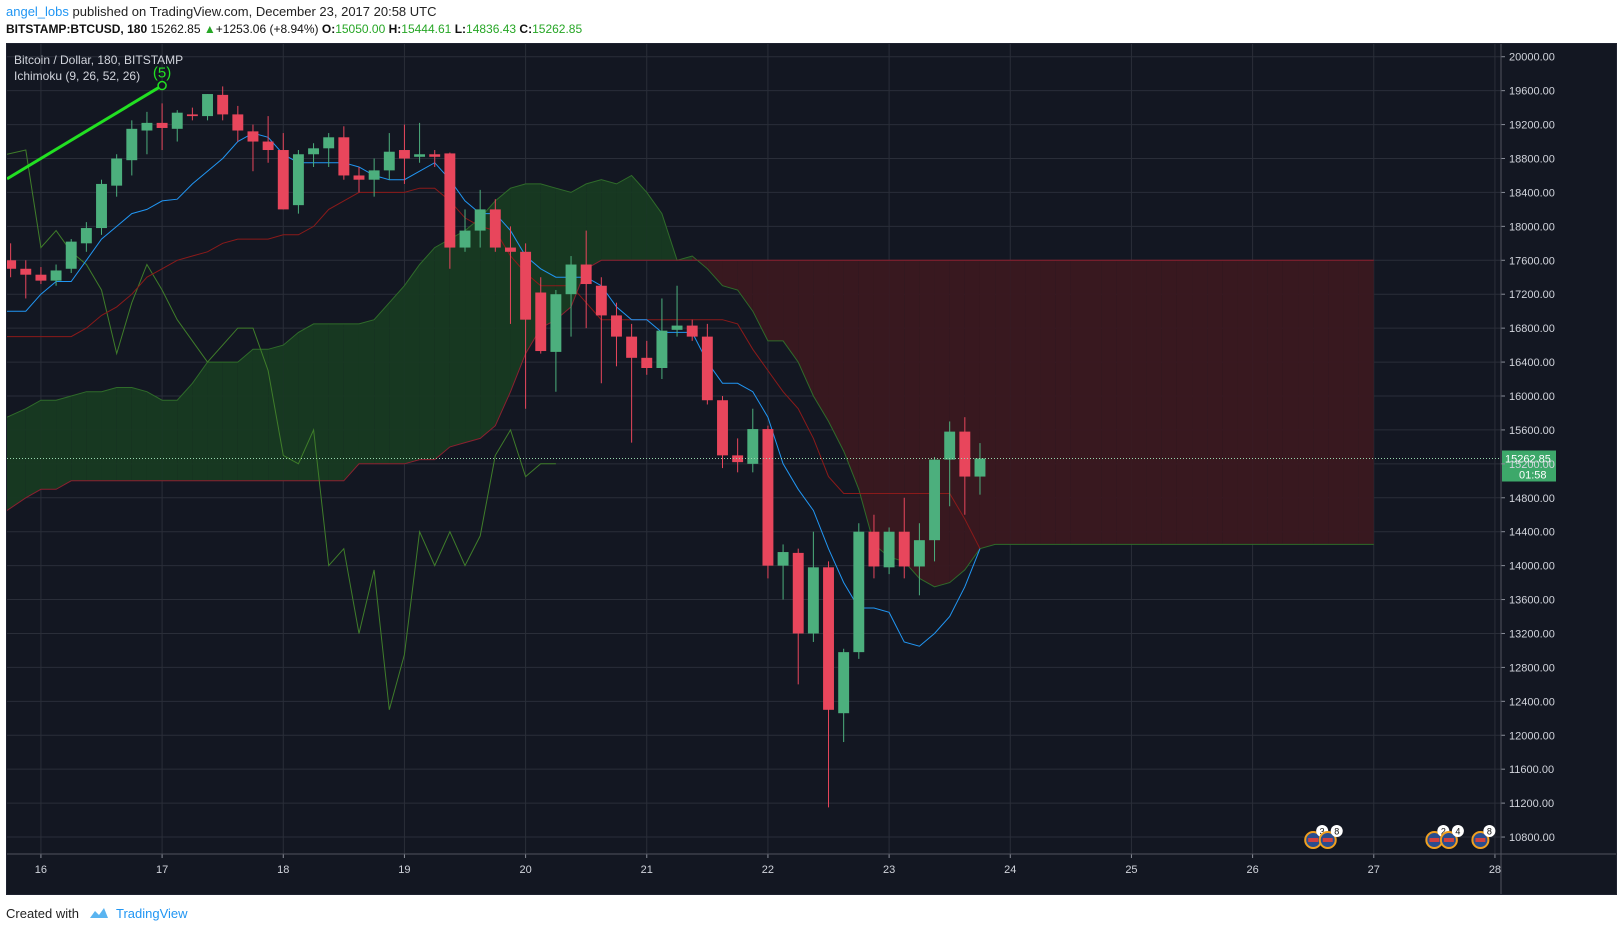 The image size is (1623, 931). What do you see at coordinates (1457, 832) in the screenshot?
I see `badge-count: 4` at bounding box center [1457, 832].